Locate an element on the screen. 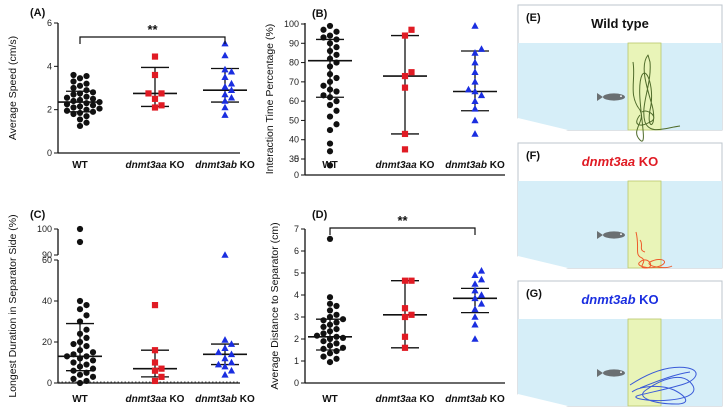  y-tick-label: 80 is located at coordinates (294, 63).